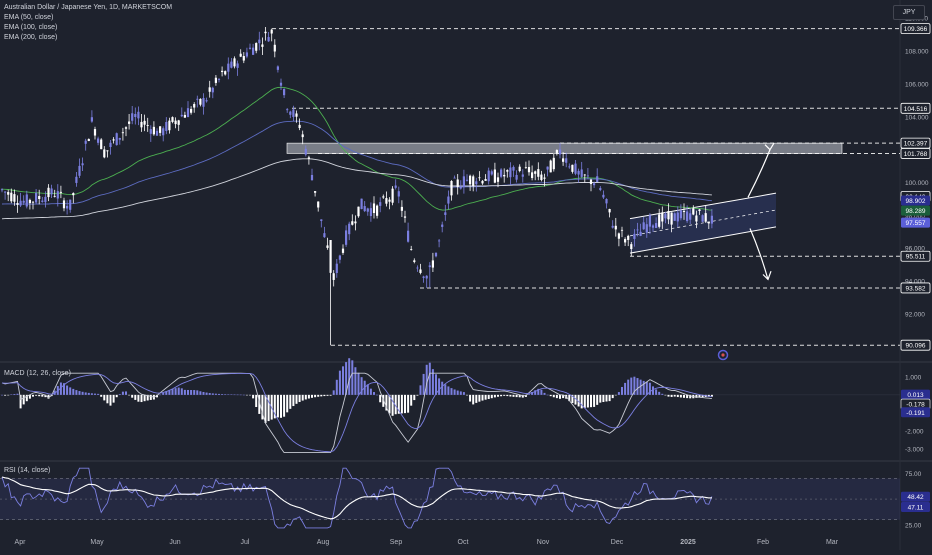 This screenshot has height=555, width=932. Describe the element at coordinates (356, 413) in the screenshot. I see `macd-line` at that location.